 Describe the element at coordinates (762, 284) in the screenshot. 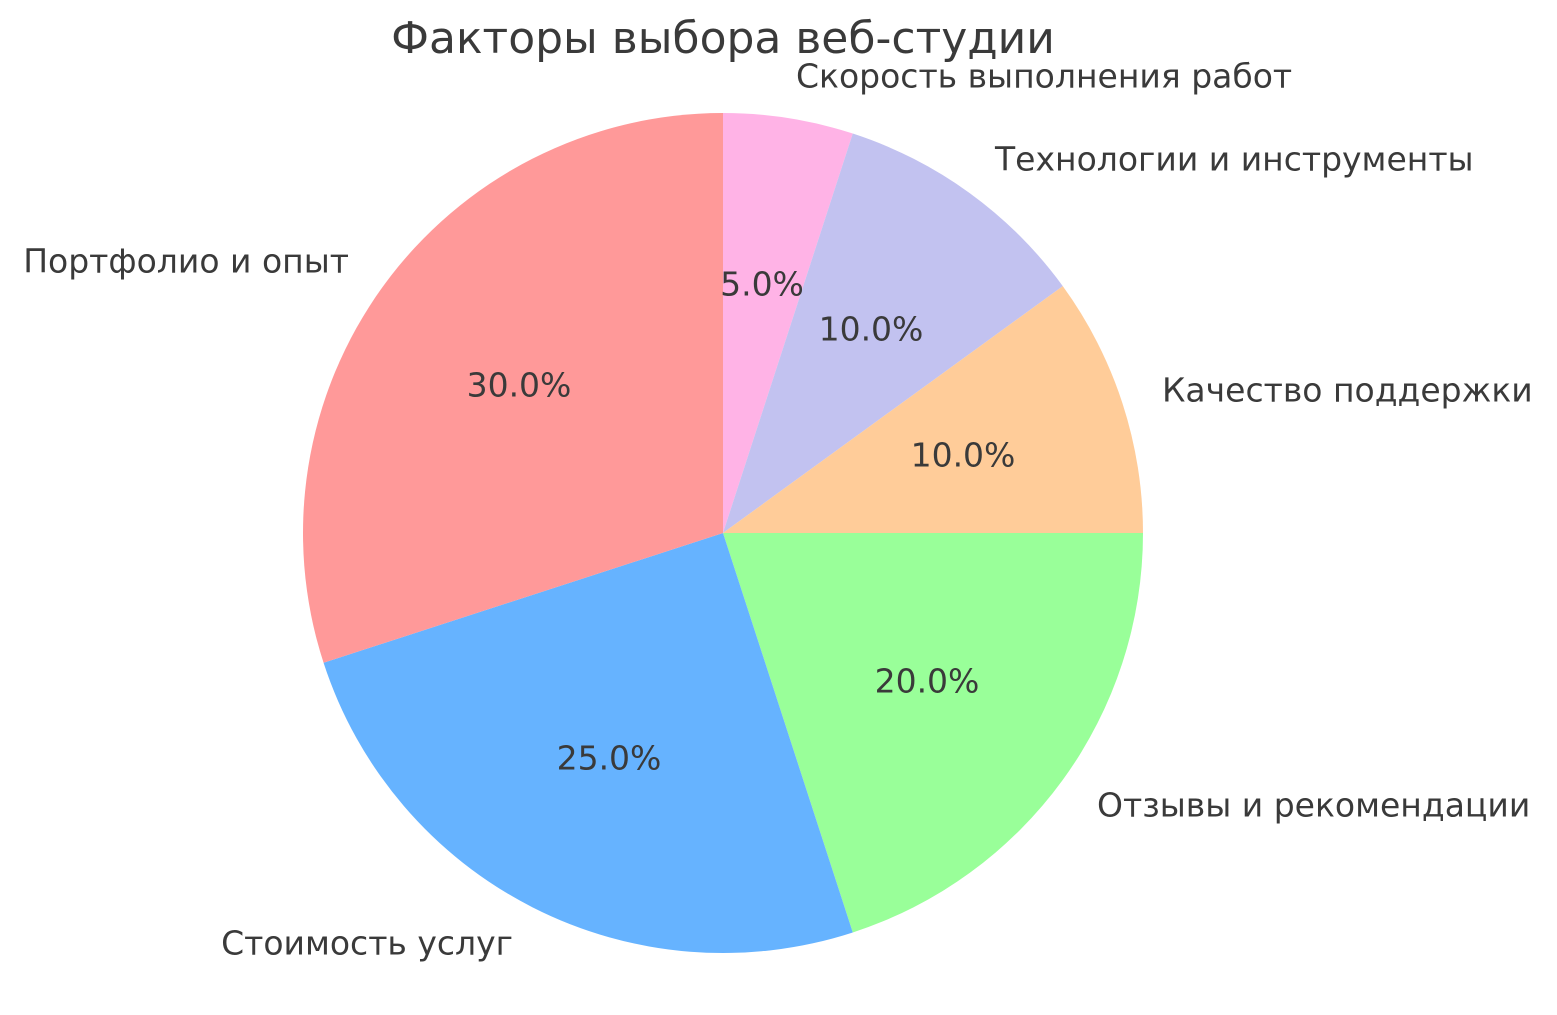

I see `pct-label-speed: 5.0%` at that location.